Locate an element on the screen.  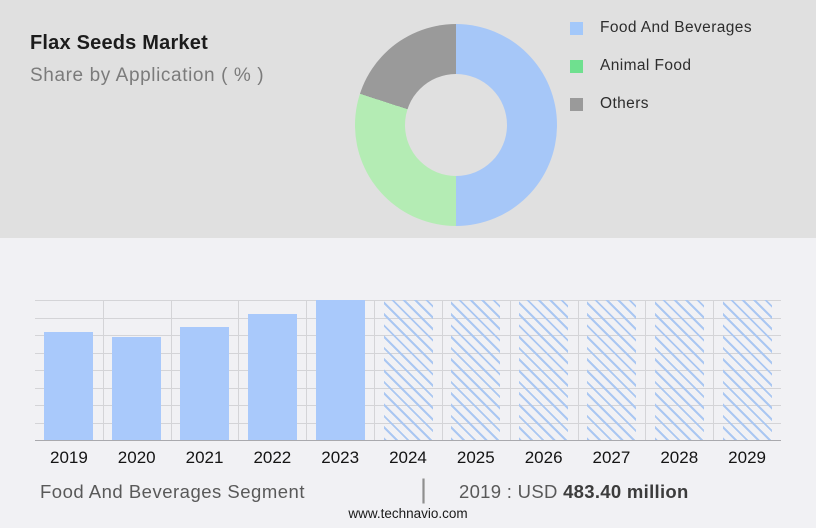
x-axis-label: 2025 is located at coordinates (475, 457).